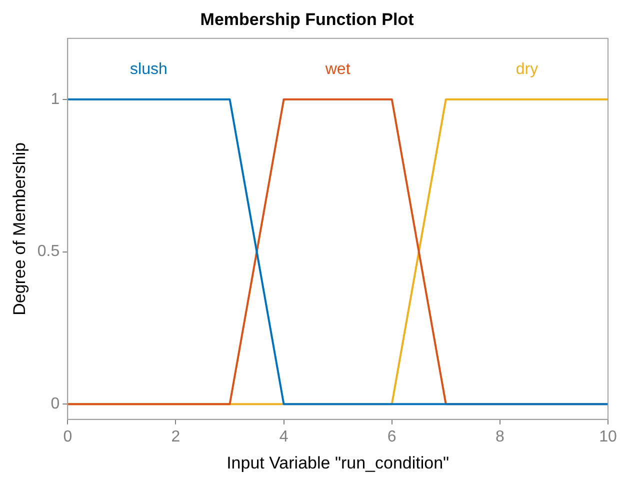 This screenshot has height=484, width=620. I want to click on chart-title: Membership Function Plot, so click(307, 19).